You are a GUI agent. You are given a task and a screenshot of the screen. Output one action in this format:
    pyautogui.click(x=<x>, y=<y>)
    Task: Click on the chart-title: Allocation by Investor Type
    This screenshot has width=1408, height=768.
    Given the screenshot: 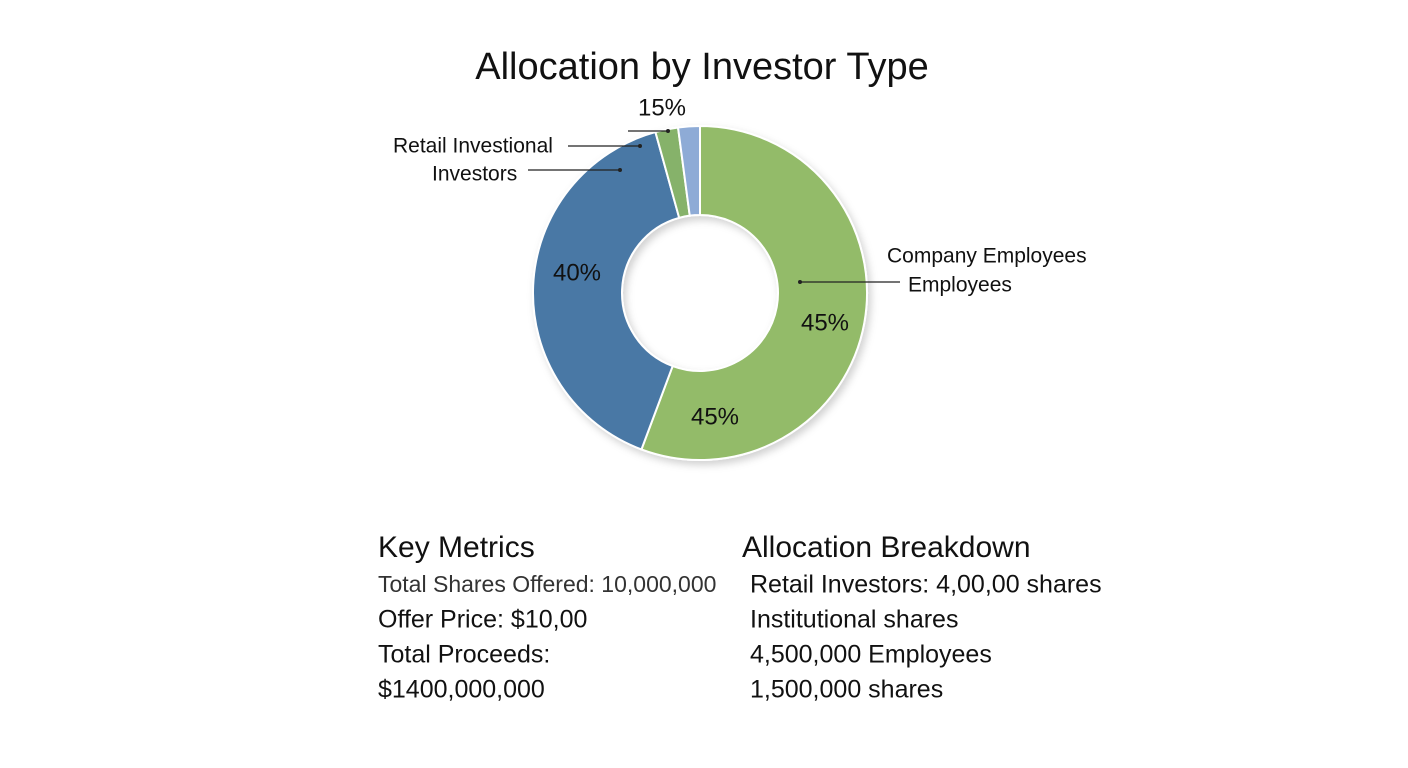 What is the action you would take?
    pyautogui.click(x=701, y=67)
    